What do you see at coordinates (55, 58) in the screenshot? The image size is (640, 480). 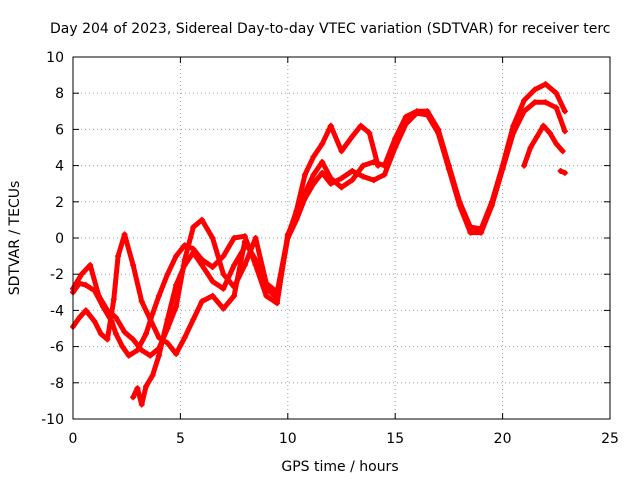 I see `y-tick-label: 10` at bounding box center [55, 58].